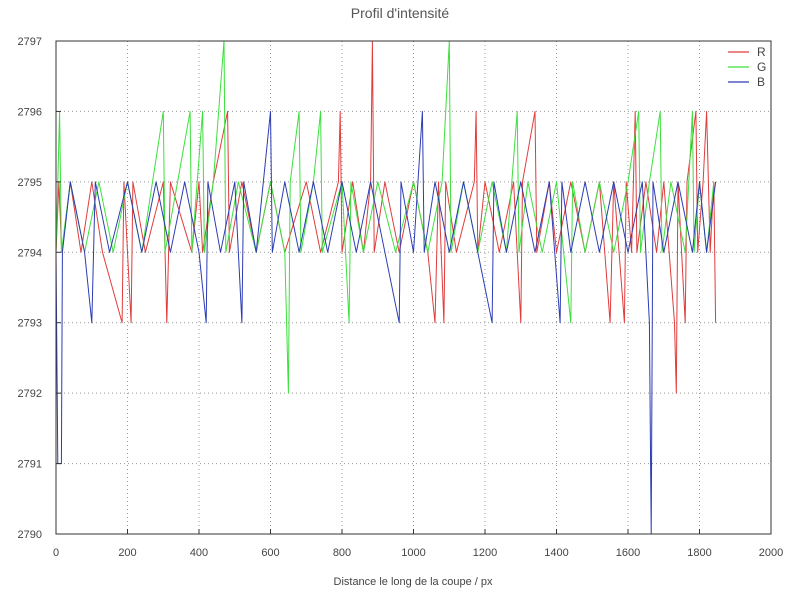 The image size is (800, 600). I want to click on y-tick-label: 2791, so click(30, 465).